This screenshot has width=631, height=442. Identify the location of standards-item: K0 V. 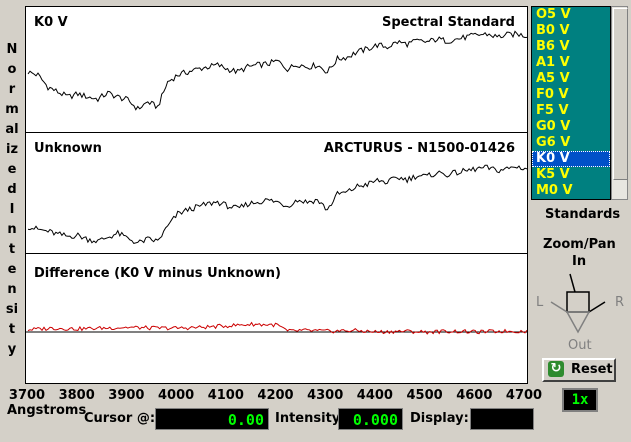
(571, 159).